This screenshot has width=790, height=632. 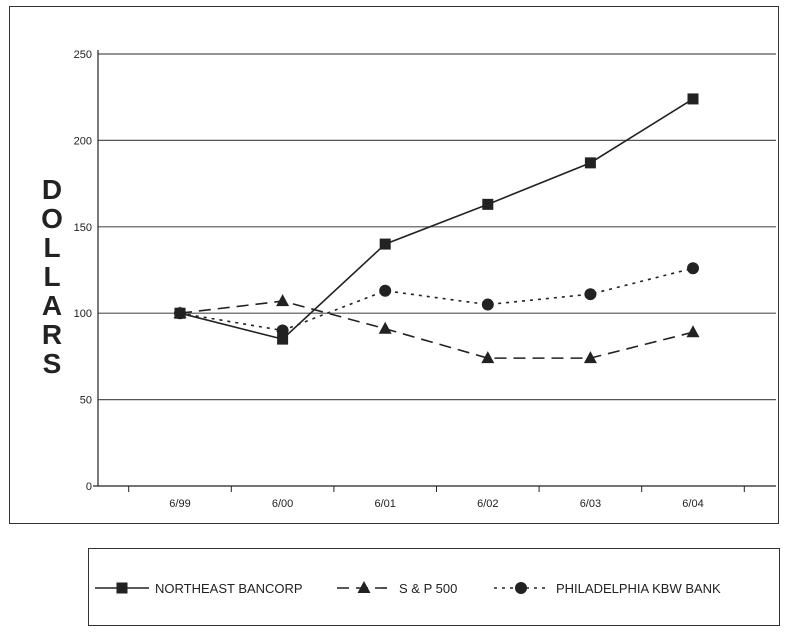 What do you see at coordinates (89, 487) in the screenshot?
I see `y-tick-label: 0` at bounding box center [89, 487].